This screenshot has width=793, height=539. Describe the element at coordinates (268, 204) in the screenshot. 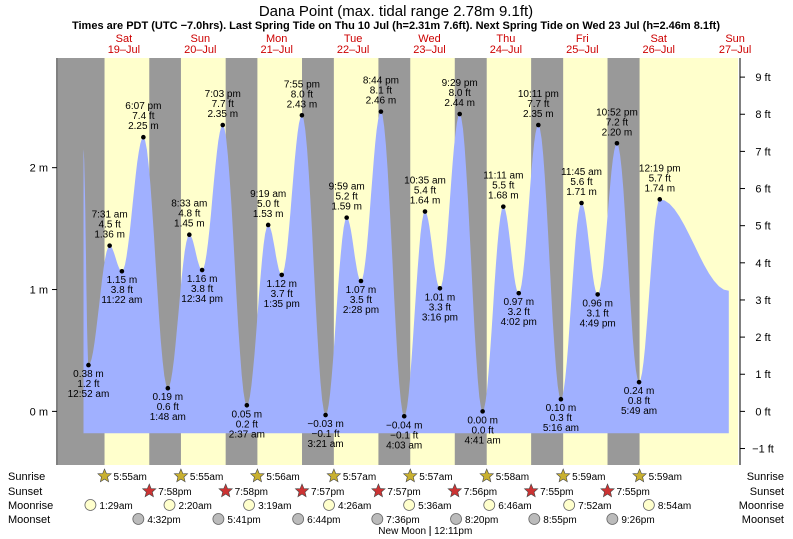

I see `tide-extreme-label: 9:19 am5.0 ft1.53 m` at that location.